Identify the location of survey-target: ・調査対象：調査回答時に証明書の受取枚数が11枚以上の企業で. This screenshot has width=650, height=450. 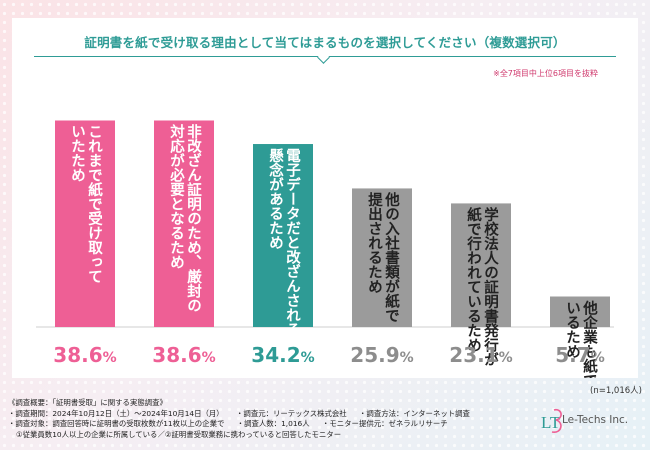
(116, 424).